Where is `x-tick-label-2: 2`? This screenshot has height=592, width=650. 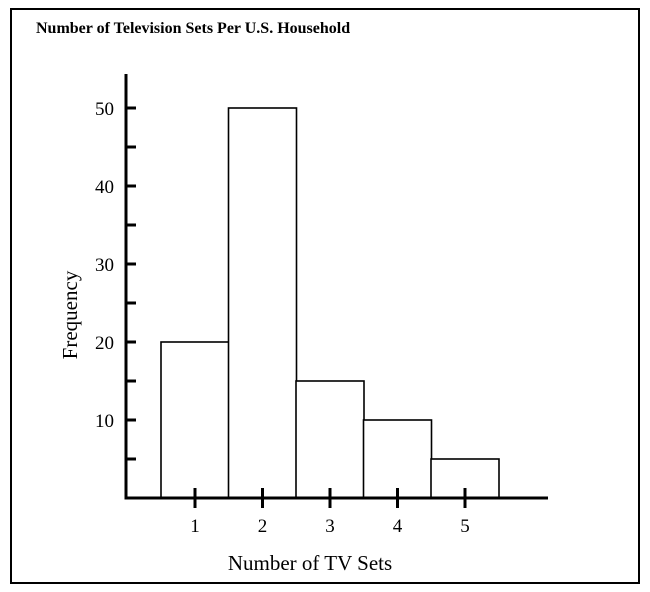 x-tick-label-2: 2 is located at coordinates (263, 526).